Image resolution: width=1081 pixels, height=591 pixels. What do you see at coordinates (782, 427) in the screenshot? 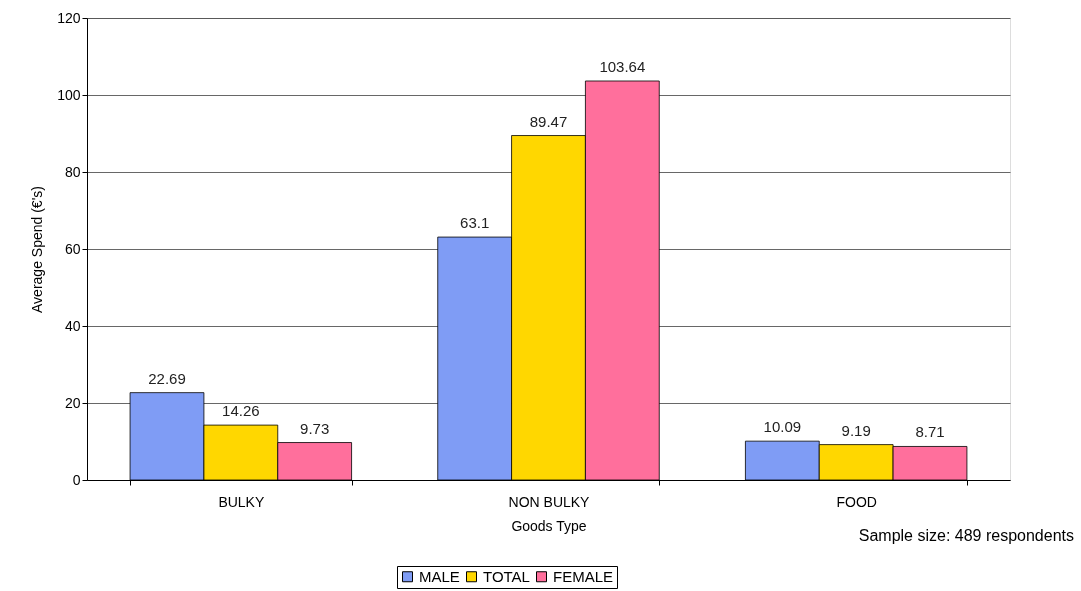
I see `data-label: 10.09` at bounding box center [782, 427].